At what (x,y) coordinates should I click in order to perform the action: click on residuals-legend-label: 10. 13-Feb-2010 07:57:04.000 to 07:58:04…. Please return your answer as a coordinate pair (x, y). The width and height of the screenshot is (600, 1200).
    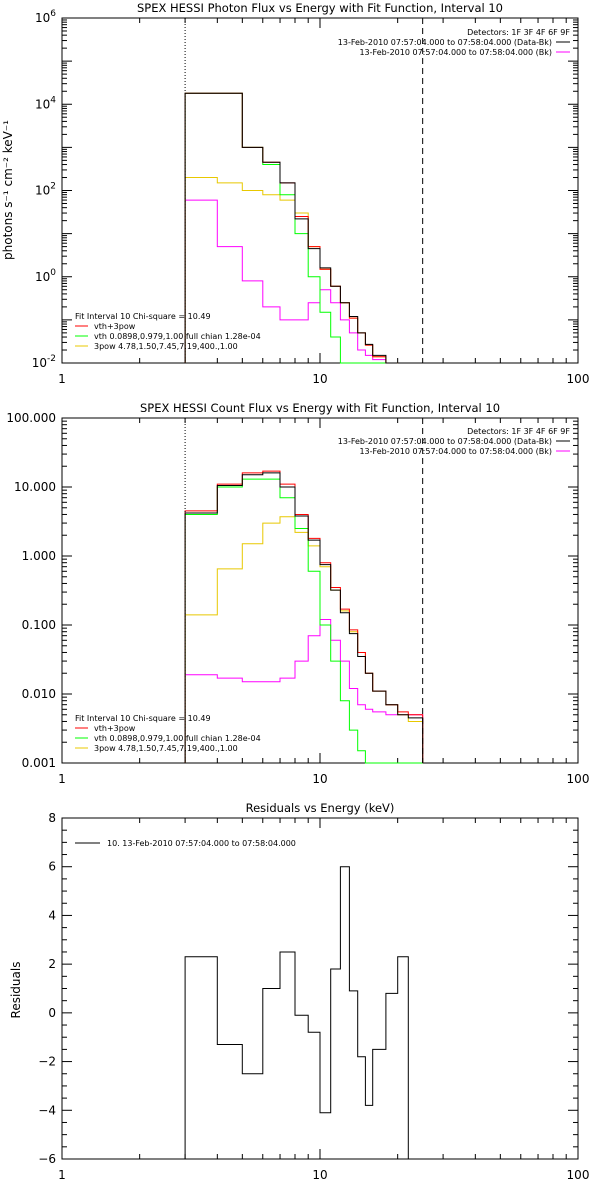
    Looking at the image, I should click on (201, 843).